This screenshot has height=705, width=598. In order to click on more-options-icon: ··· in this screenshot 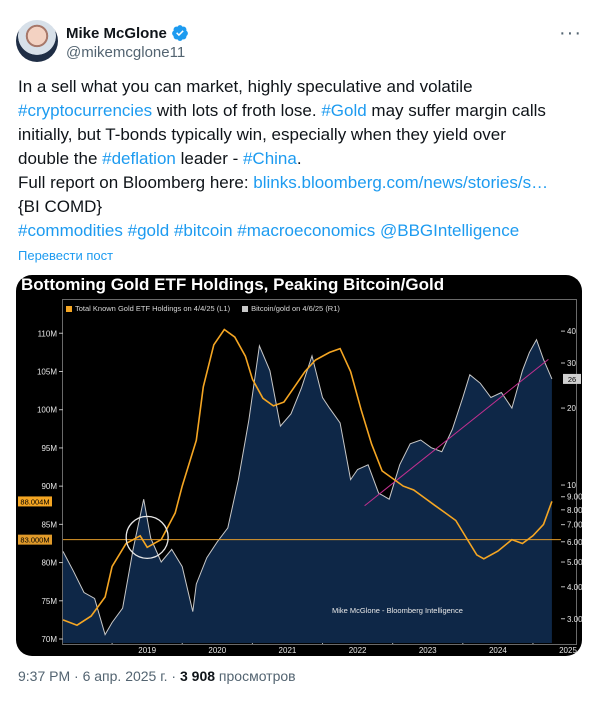, I will do `click(570, 33)`.